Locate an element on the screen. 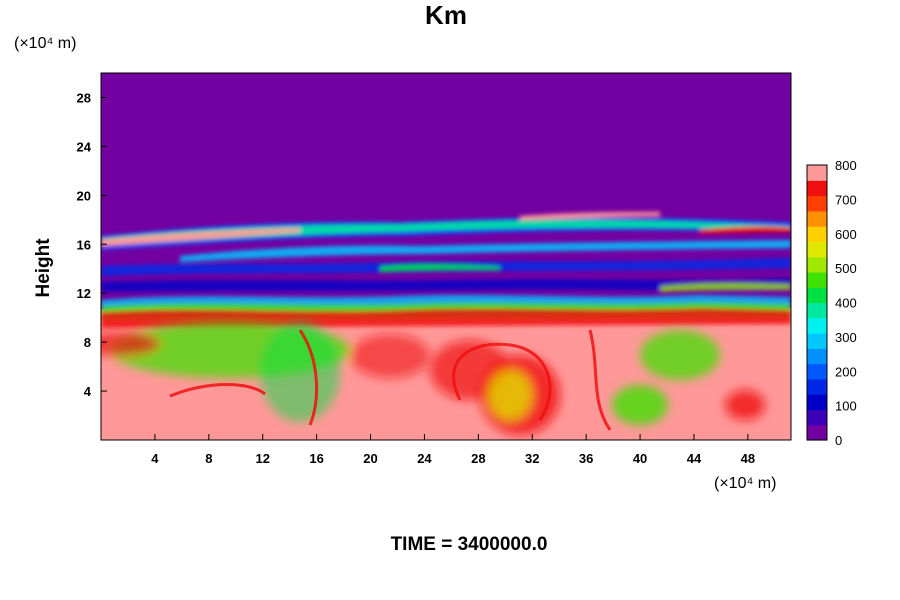 This screenshot has width=900, height=600. colorbar-tick-label: 400 is located at coordinates (846, 303).